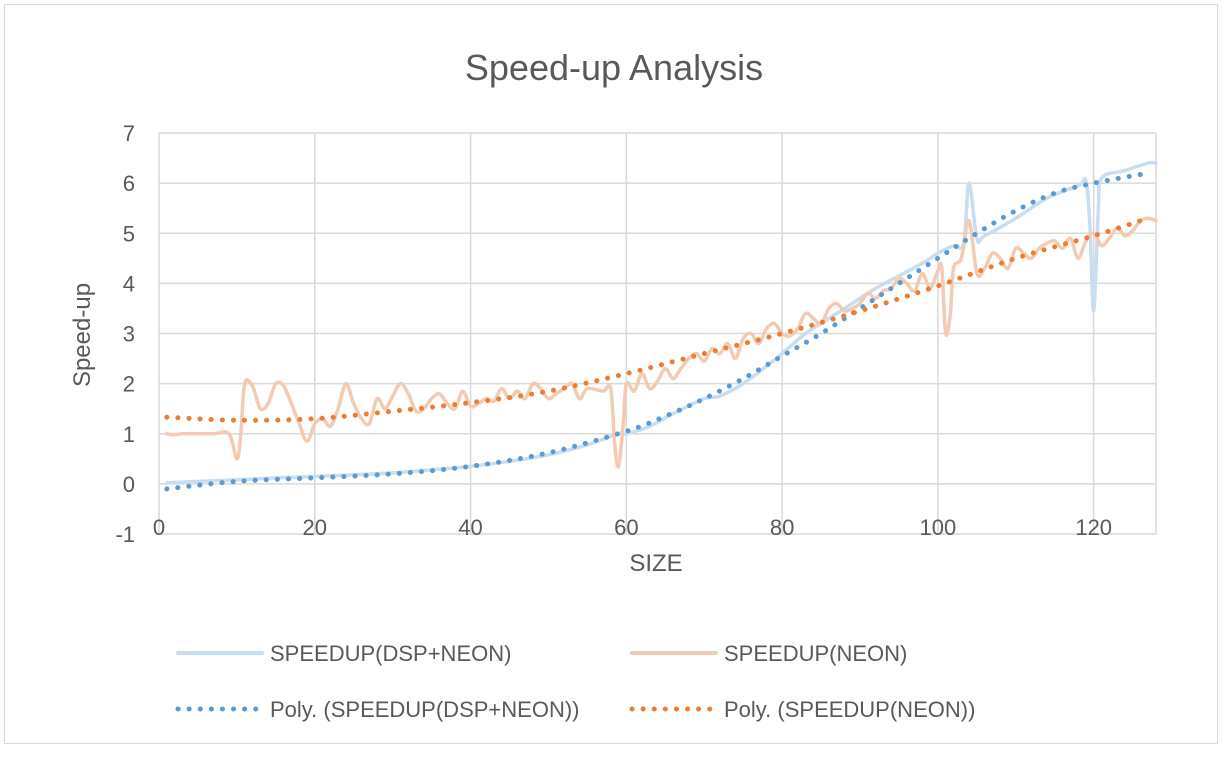 The image size is (1226, 760). What do you see at coordinates (849, 709) in the screenshot?
I see `legend-label-4: Poly. (SPEEDUP(NEON))` at bounding box center [849, 709].